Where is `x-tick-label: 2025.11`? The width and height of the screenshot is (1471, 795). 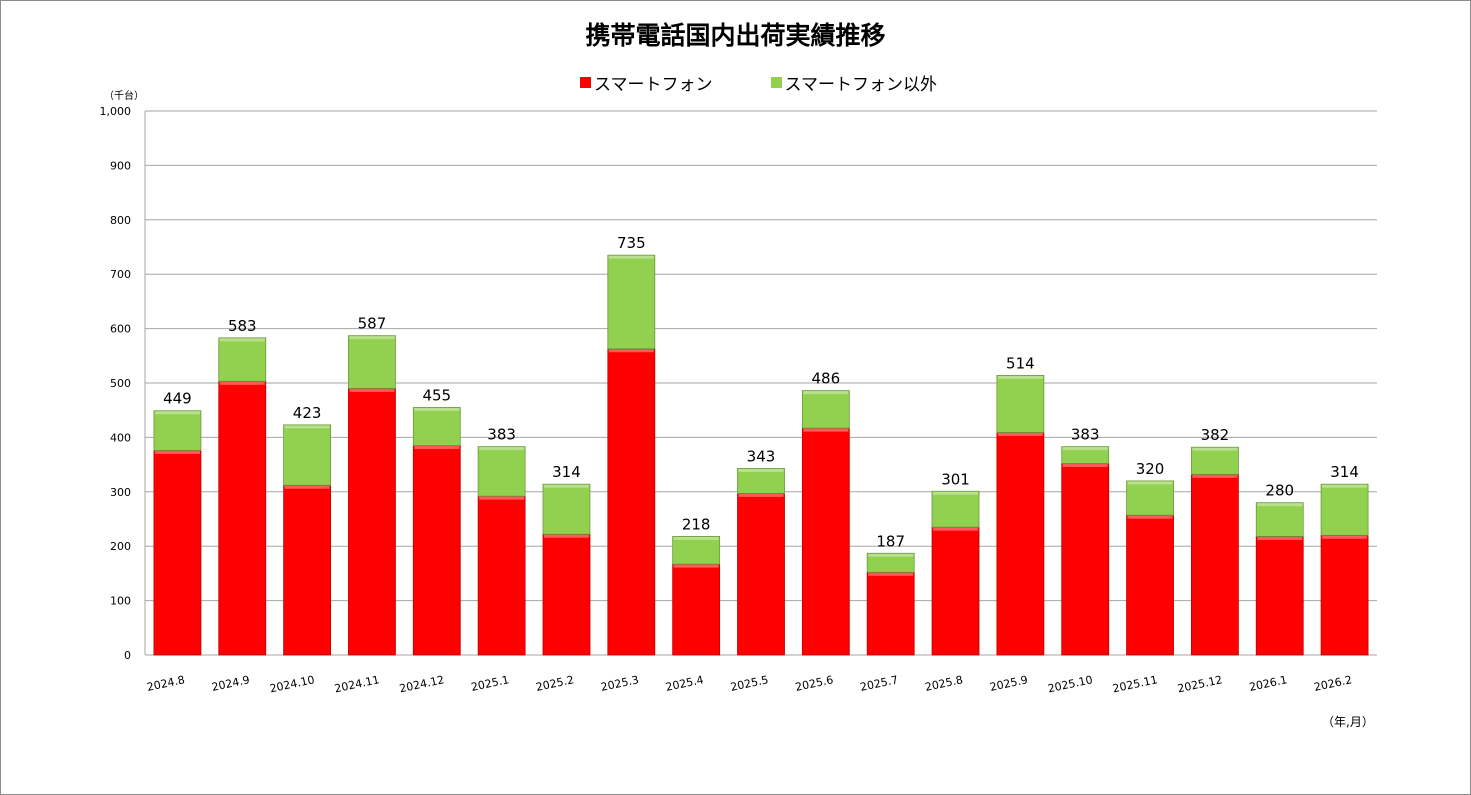 x-tick-label: 2025.11 is located at coordinates (1134, 684).